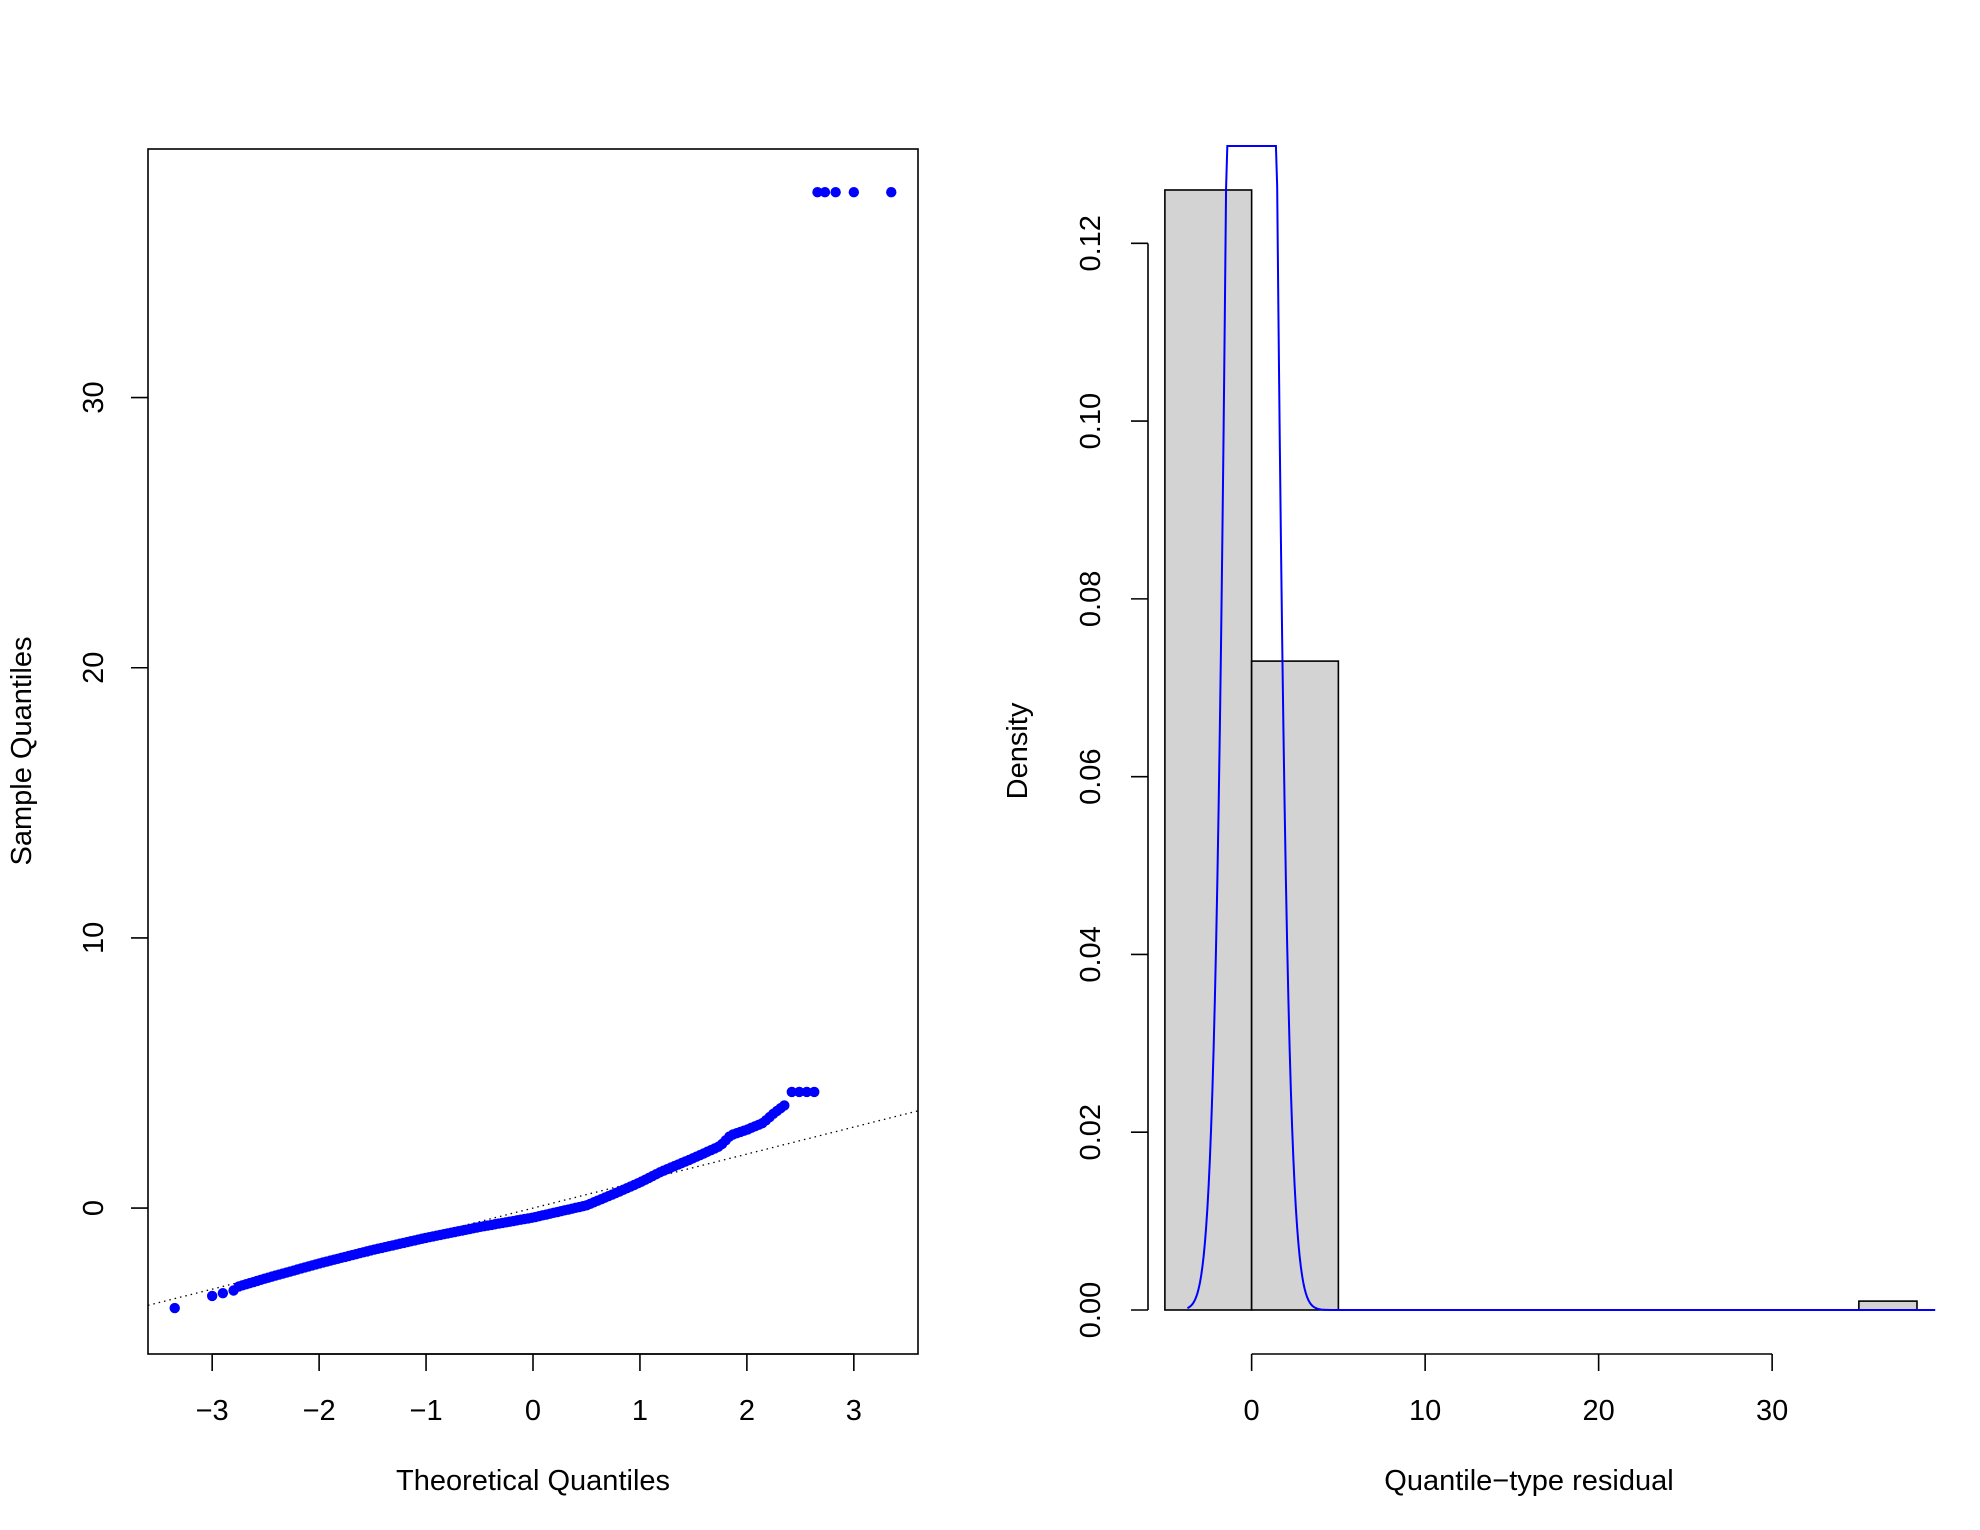 Image resolution: width=1980 pixels, height=1530 pixels. Describe the element at coordinates (1091, 1132) in the screenshot. I see `hist-y-tick-label: 0.02` at that location.